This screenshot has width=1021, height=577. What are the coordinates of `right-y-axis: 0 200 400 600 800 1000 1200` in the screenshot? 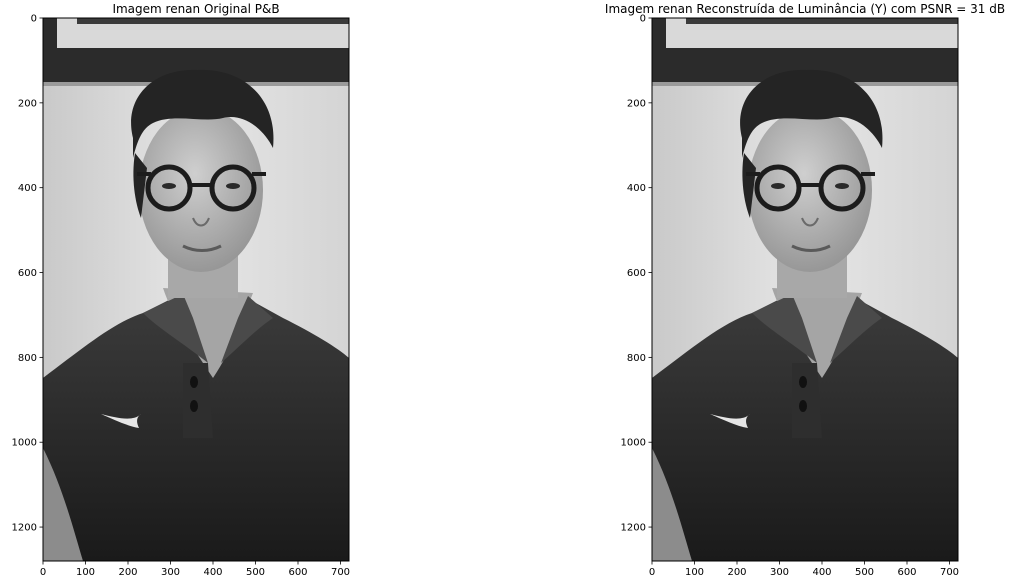 It's located at (636, 274).